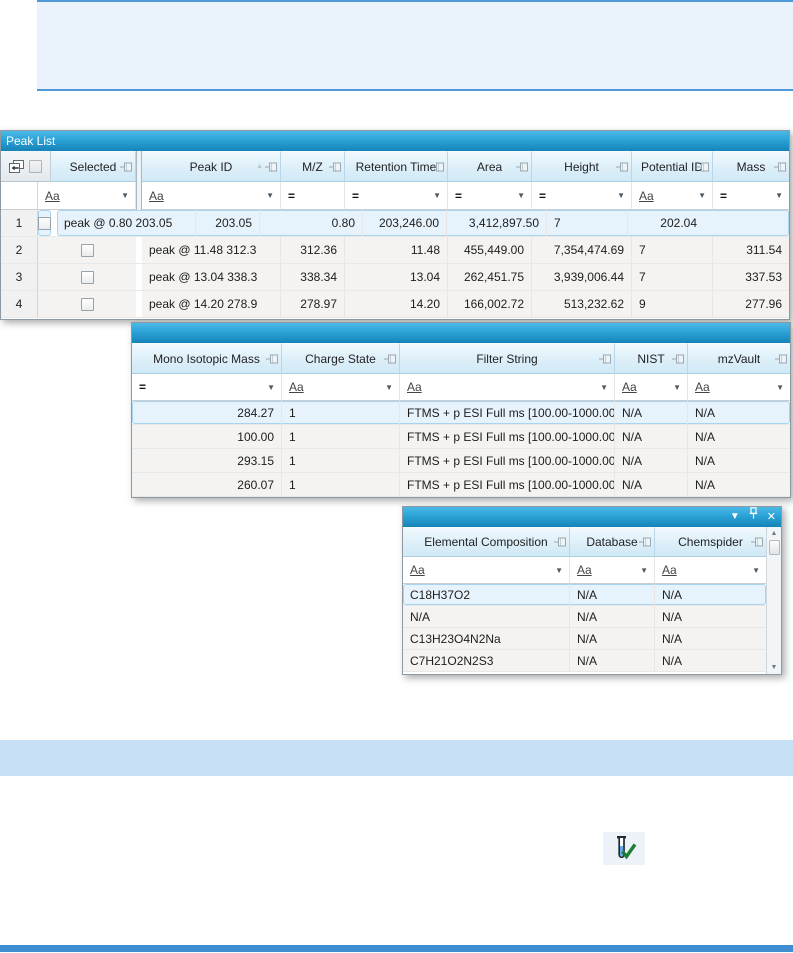 This screenshot has height=953, width=793. I want to click on column-header-charge-state: Charge State, so click(341, 358).